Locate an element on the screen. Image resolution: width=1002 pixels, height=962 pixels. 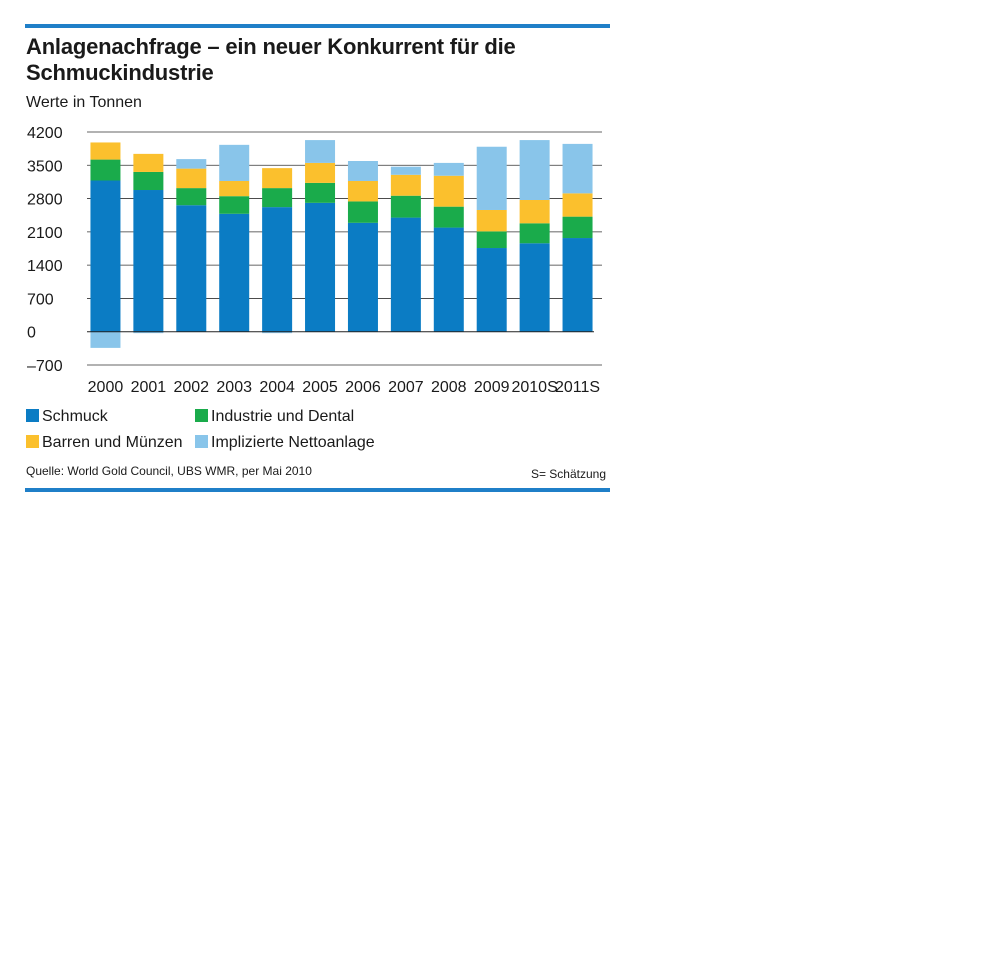
x-tick-label: 2007 is located at coordinates (406, 387).